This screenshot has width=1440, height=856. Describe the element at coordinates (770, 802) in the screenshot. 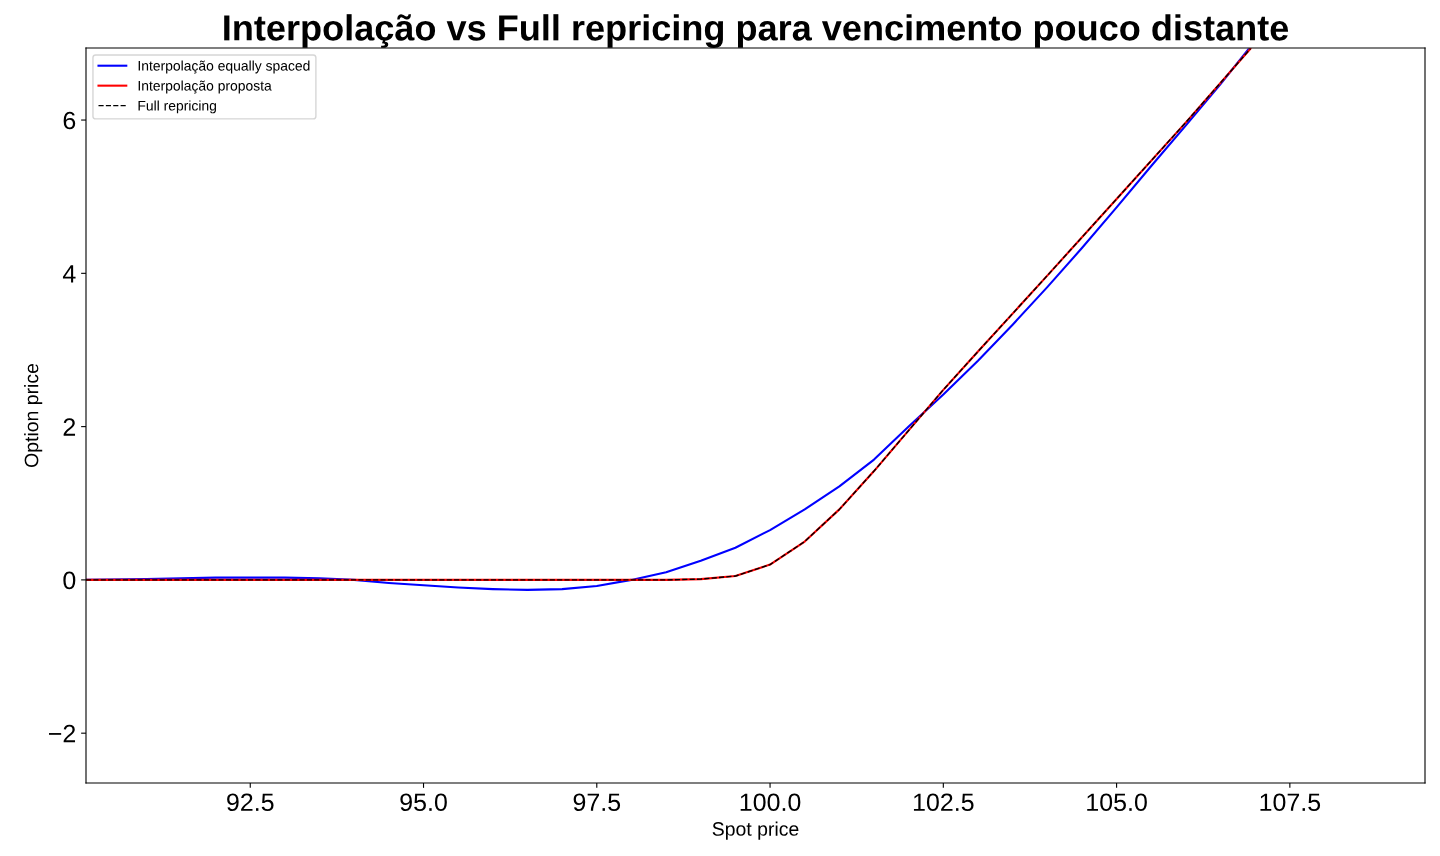

I see `x-tick-label: 100.0` at that location.